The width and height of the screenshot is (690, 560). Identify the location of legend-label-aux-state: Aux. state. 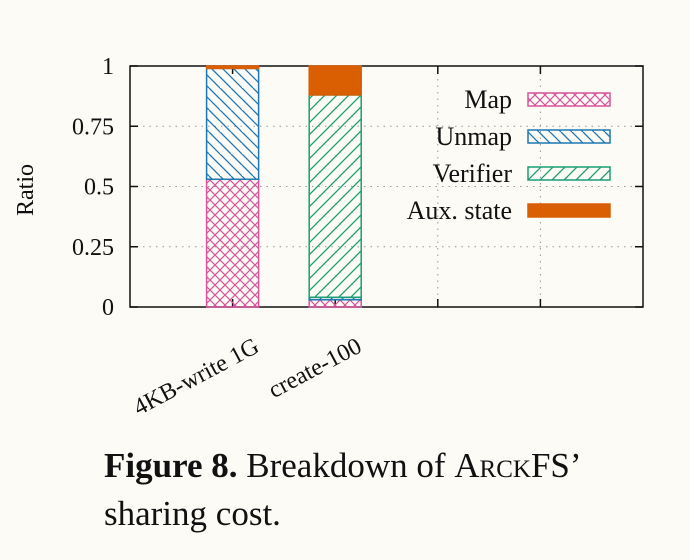
(459, 210).